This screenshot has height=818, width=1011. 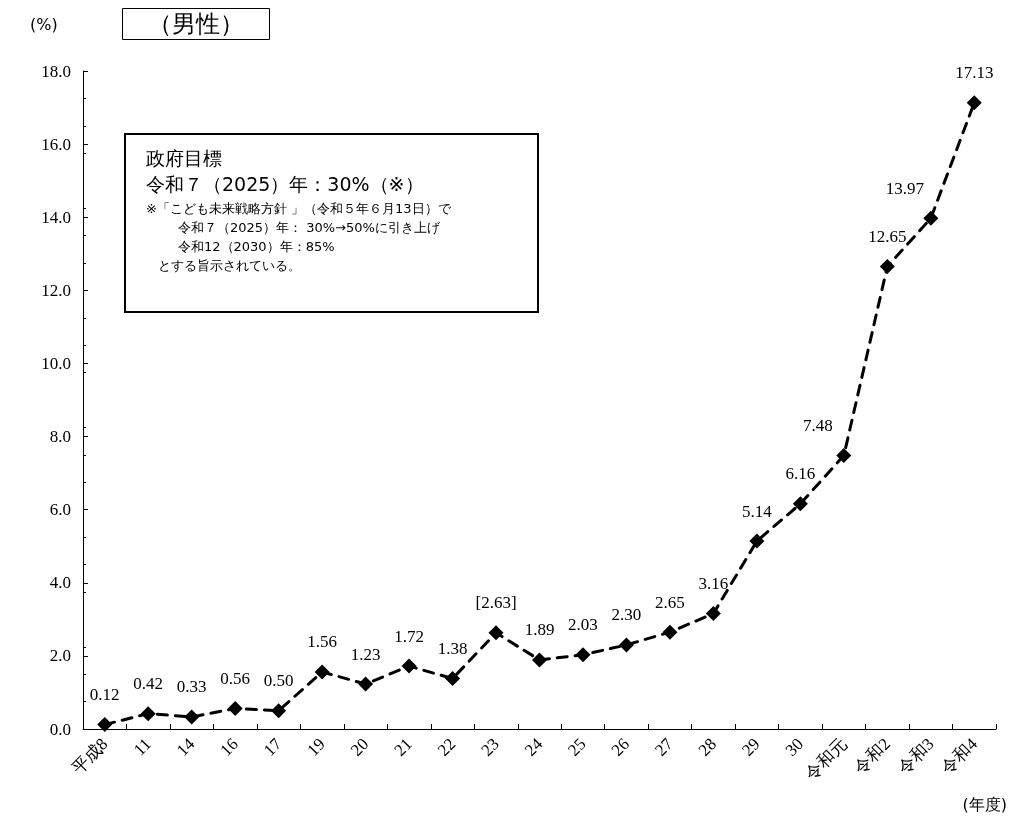 I want to click on data-label: 1.56, so click(x=322, y=642).